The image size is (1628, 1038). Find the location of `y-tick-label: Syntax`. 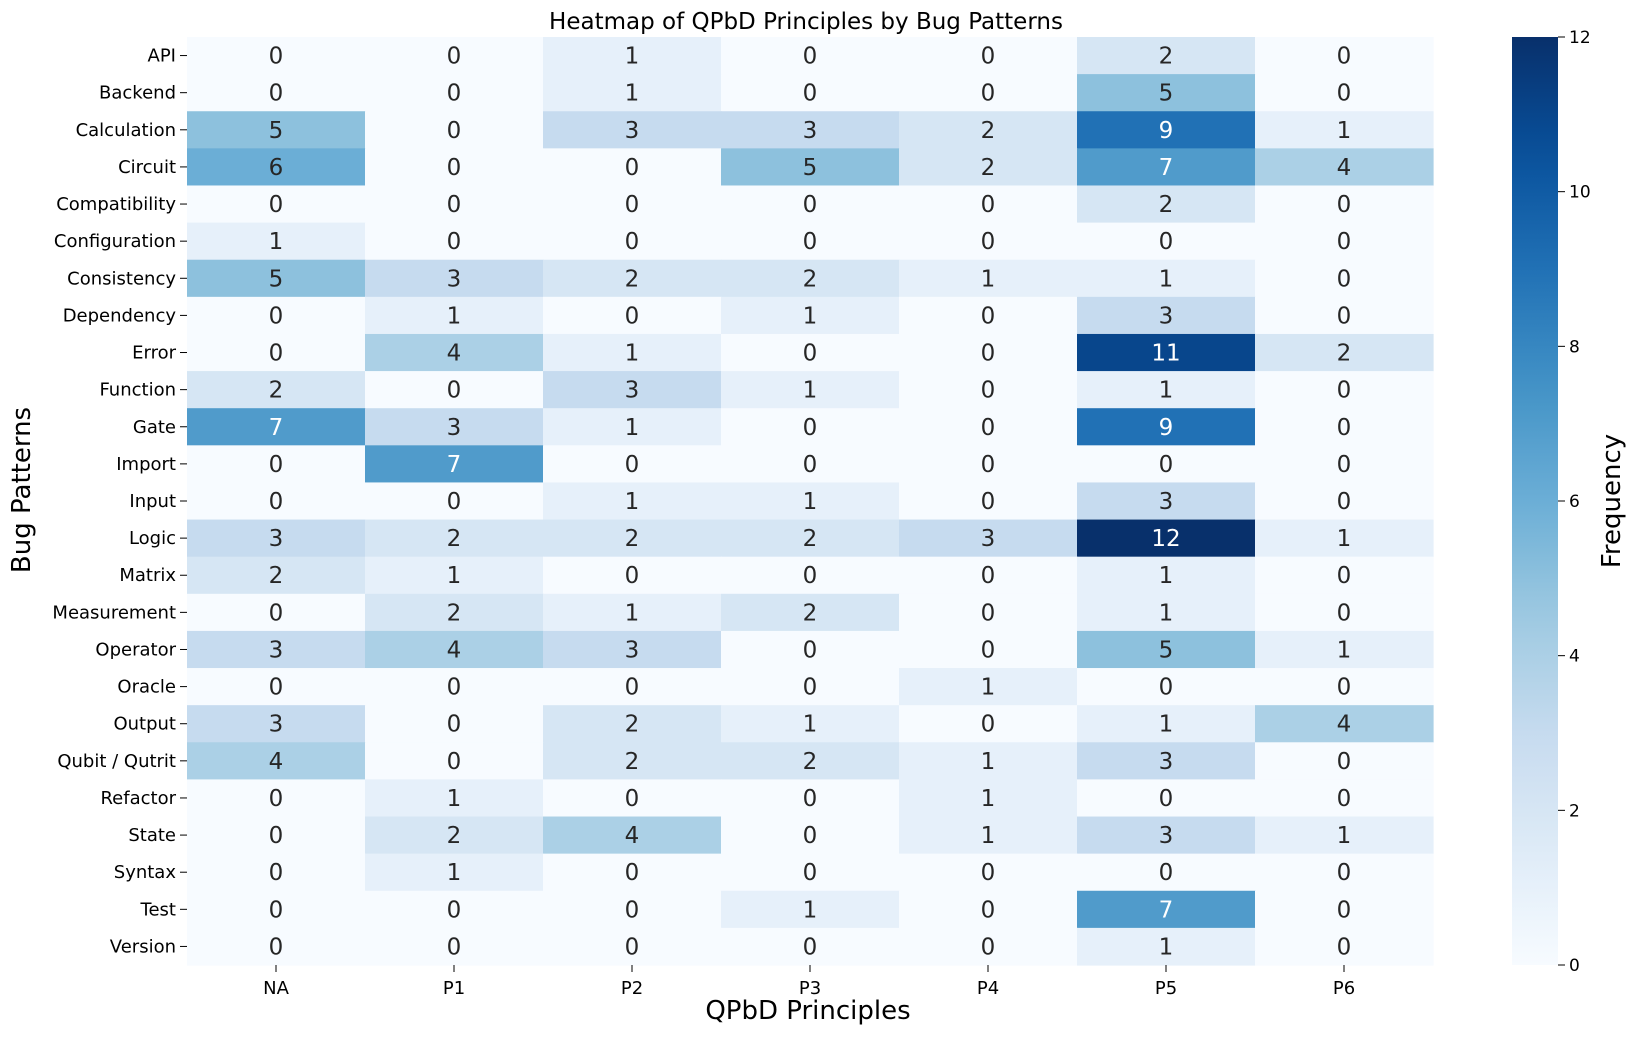

y-tick-label: Syntax is located at coordinates (145, 872).